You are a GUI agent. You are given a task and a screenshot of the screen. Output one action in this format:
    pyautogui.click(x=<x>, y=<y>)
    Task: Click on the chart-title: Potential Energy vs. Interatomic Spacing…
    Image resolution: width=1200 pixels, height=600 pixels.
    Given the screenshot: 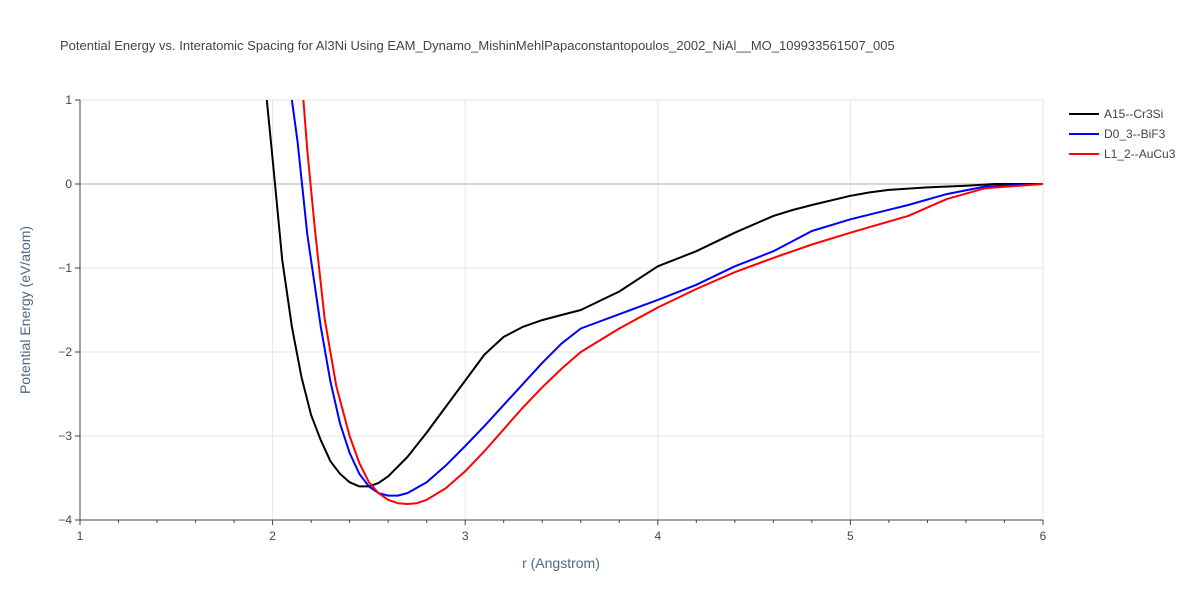 What is the action you would take?
    pyautogui.click(x=477, y=45)
    